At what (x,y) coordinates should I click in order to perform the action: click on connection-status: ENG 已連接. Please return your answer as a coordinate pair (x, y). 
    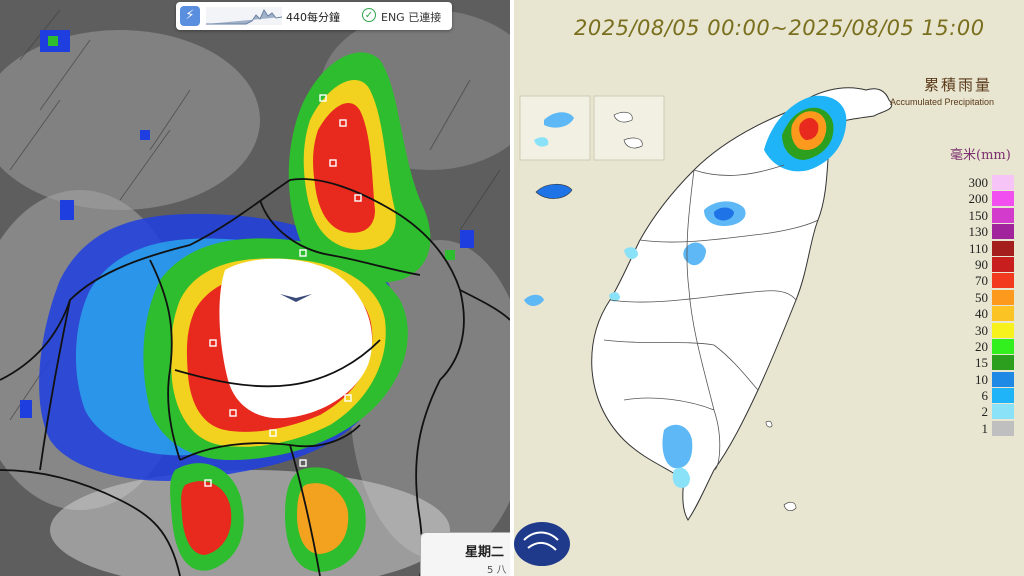
    Looking at the image, I should click on (411, 17).